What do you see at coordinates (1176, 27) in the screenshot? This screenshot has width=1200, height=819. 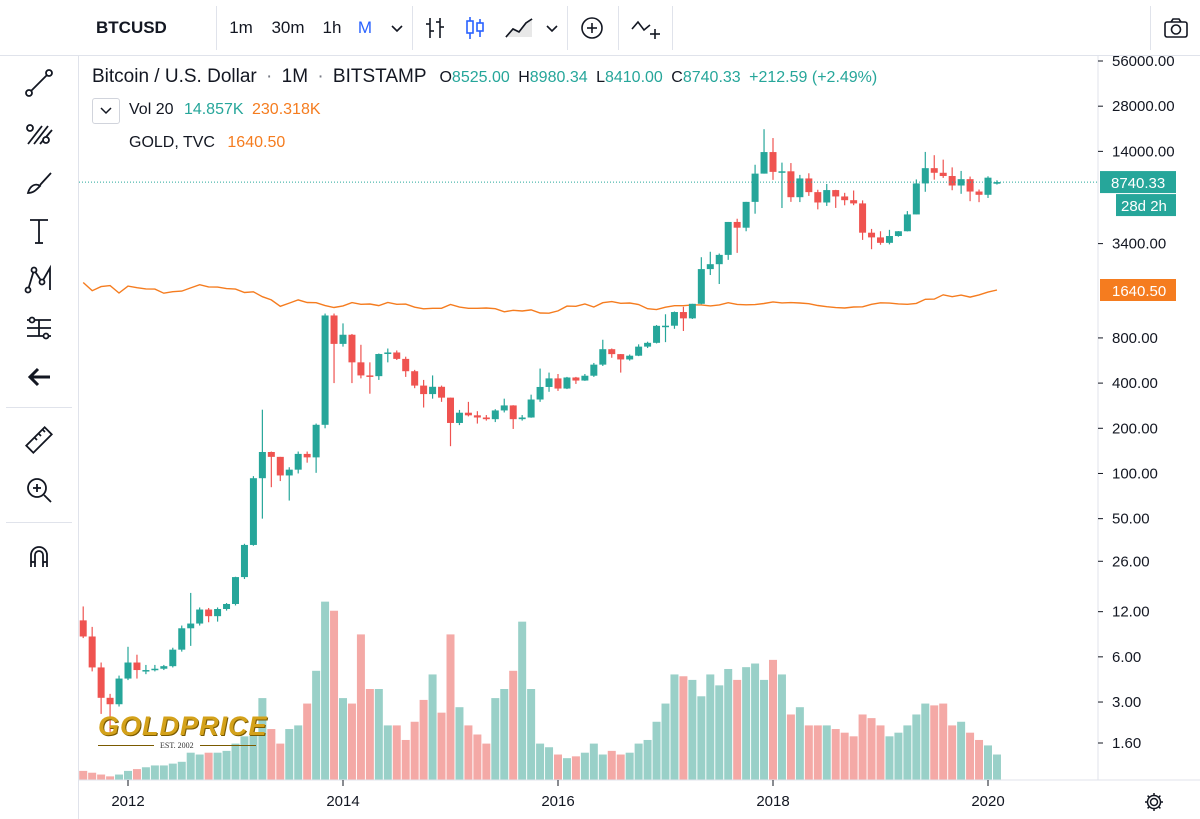 I see `camera-icon` at bounding box center [1176, 27].